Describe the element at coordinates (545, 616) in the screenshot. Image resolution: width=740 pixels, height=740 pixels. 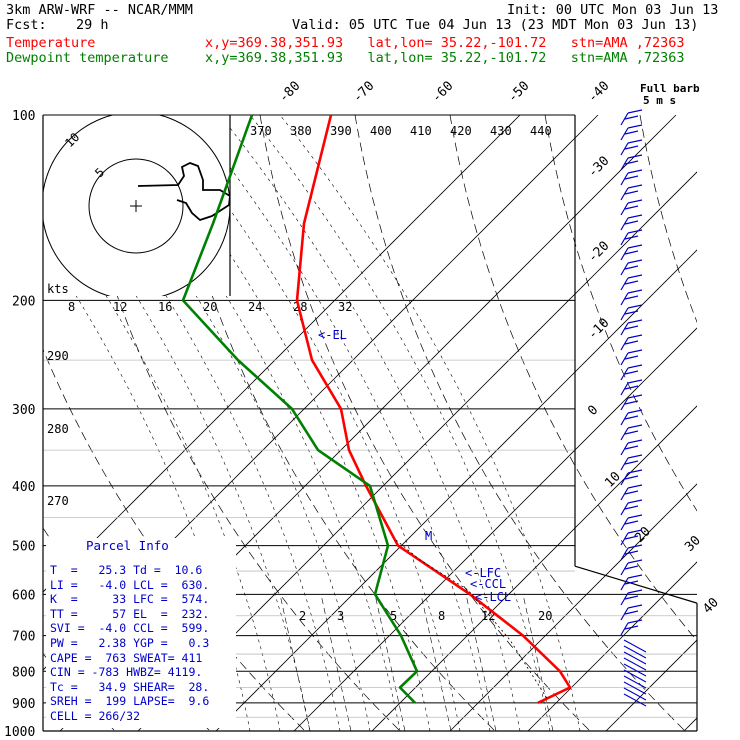
I see `mixing-ratio-label: 20` at that location.